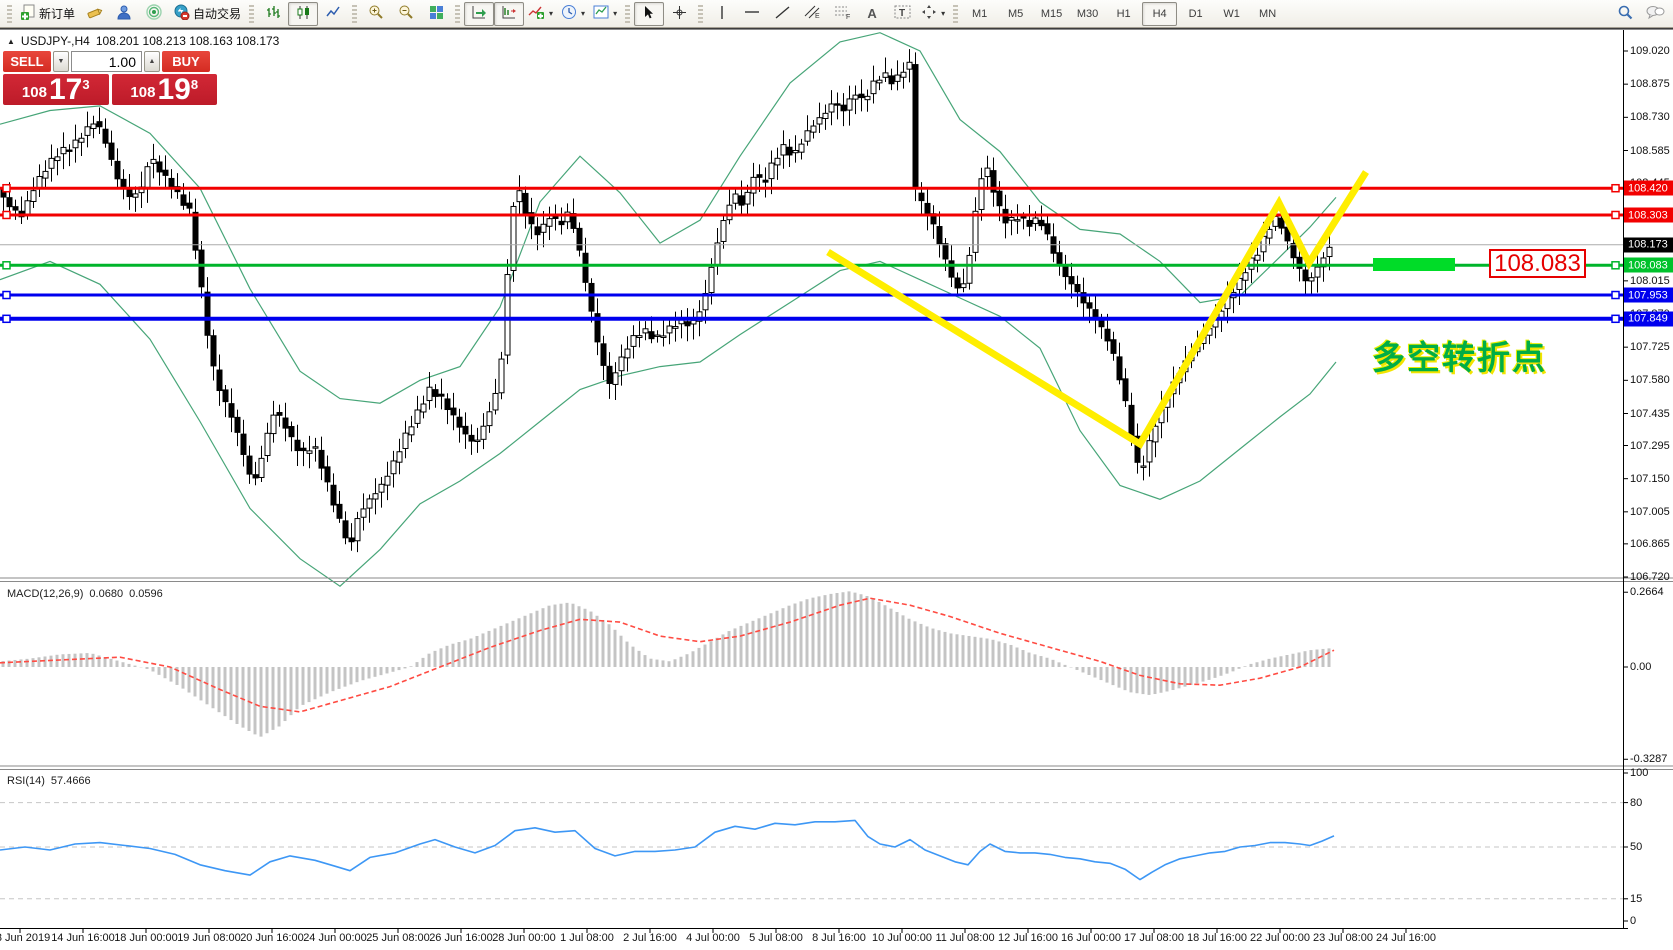 Image resolution: width=1673 pixels, height=950 pixels. Describe the element at coordinates (979, 13) in the screenshot. I see `timeframe-button-m1: M1` at that location.